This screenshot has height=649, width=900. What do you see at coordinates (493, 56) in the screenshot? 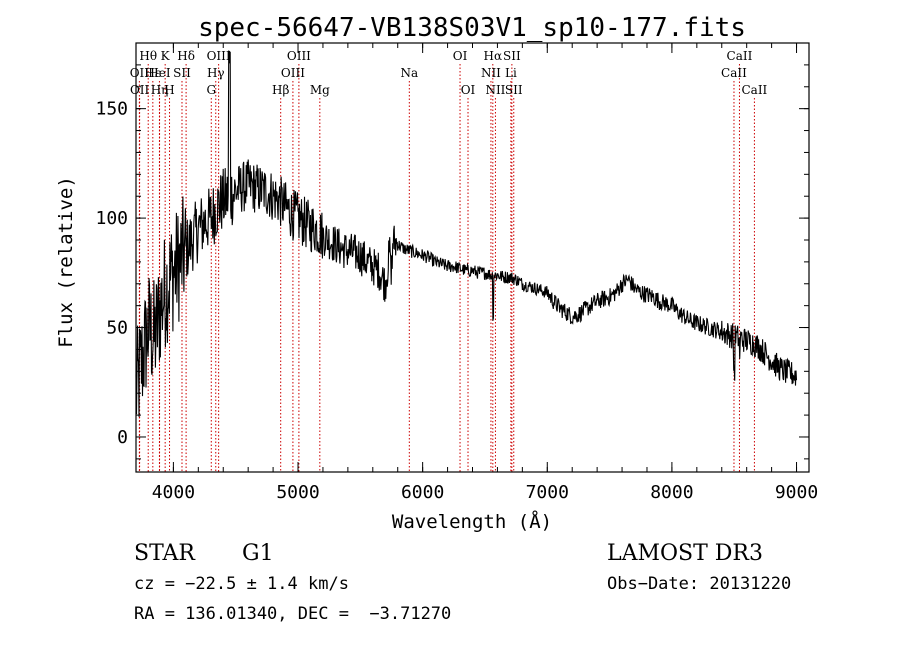
I see `line-label: Hα` at bounding box center [493, 56].